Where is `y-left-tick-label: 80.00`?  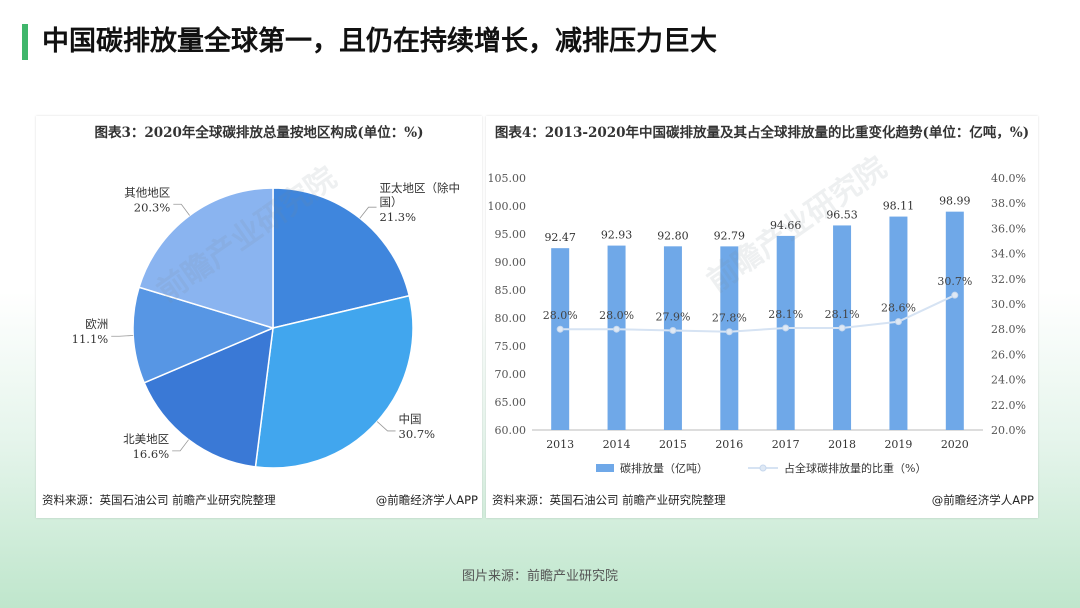
y-left-tick-label: 80.00 is located at coordinates (511, 318).